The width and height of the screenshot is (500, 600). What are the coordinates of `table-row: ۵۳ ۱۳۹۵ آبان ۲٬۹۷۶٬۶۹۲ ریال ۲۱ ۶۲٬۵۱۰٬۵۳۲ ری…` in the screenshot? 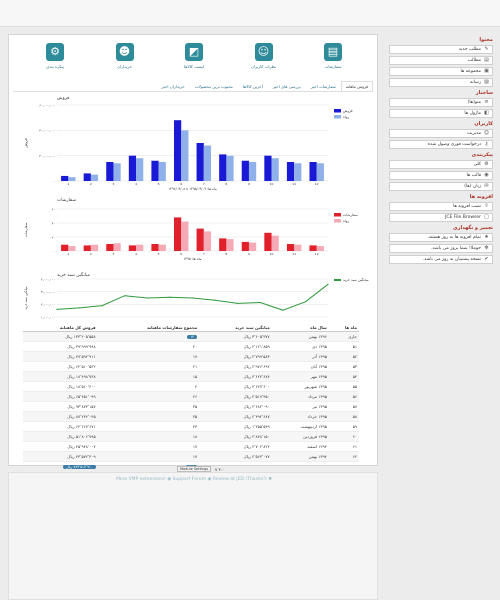 It's located at (191, 366).